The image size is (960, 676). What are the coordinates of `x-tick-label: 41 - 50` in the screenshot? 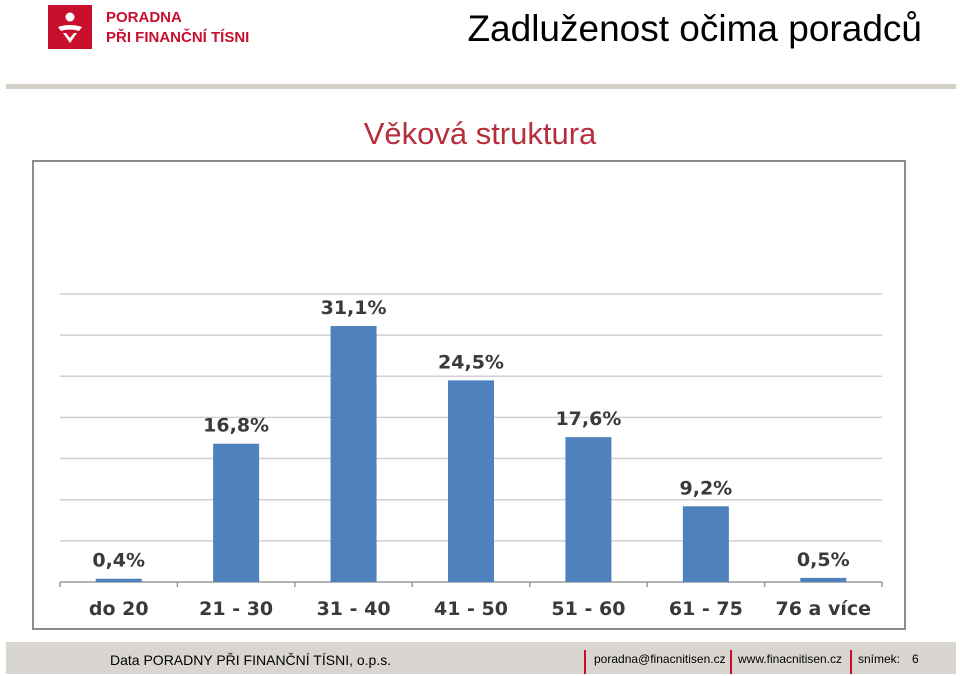 It's located at (471, 609).